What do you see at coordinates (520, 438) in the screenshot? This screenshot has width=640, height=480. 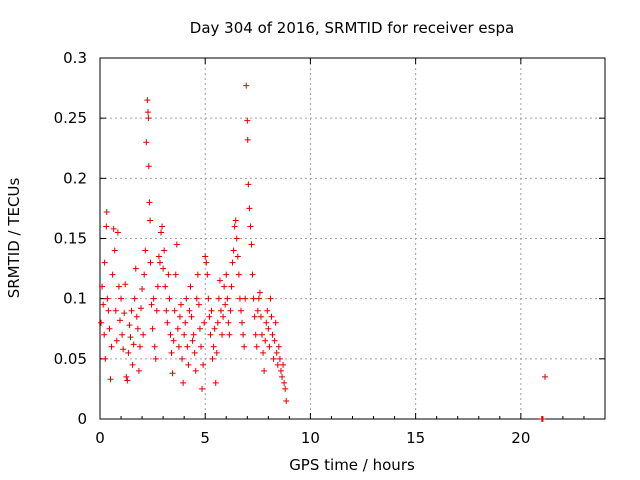 I see `x-tick-label: 20` at bounding box center [520, 438].